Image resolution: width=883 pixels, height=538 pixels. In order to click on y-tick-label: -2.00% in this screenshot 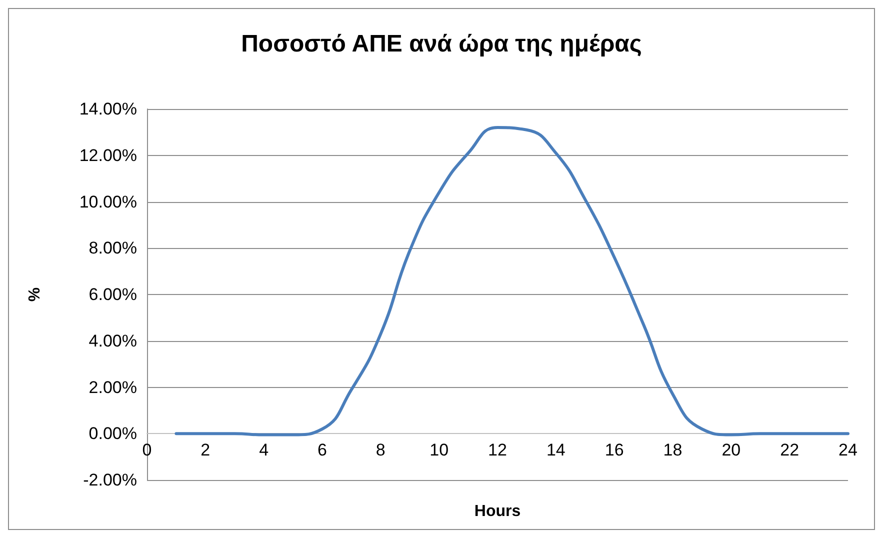, I will do `click(110, 480)`.